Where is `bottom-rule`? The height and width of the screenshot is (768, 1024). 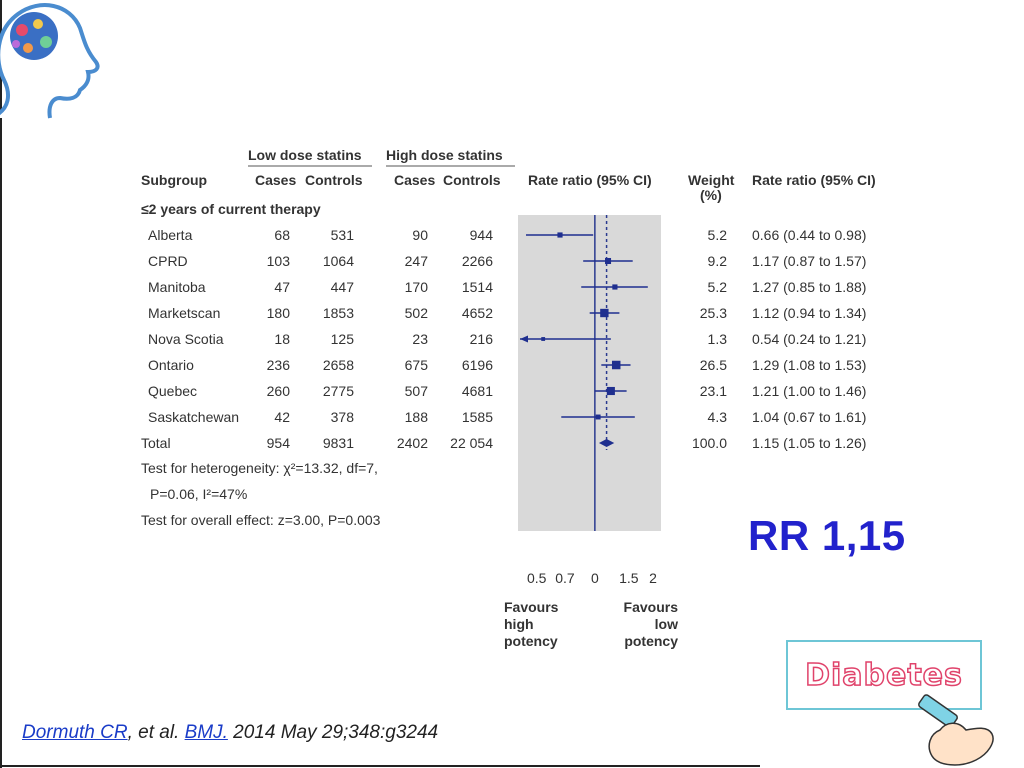 bottom-rule is located at coordinates (380, 766).